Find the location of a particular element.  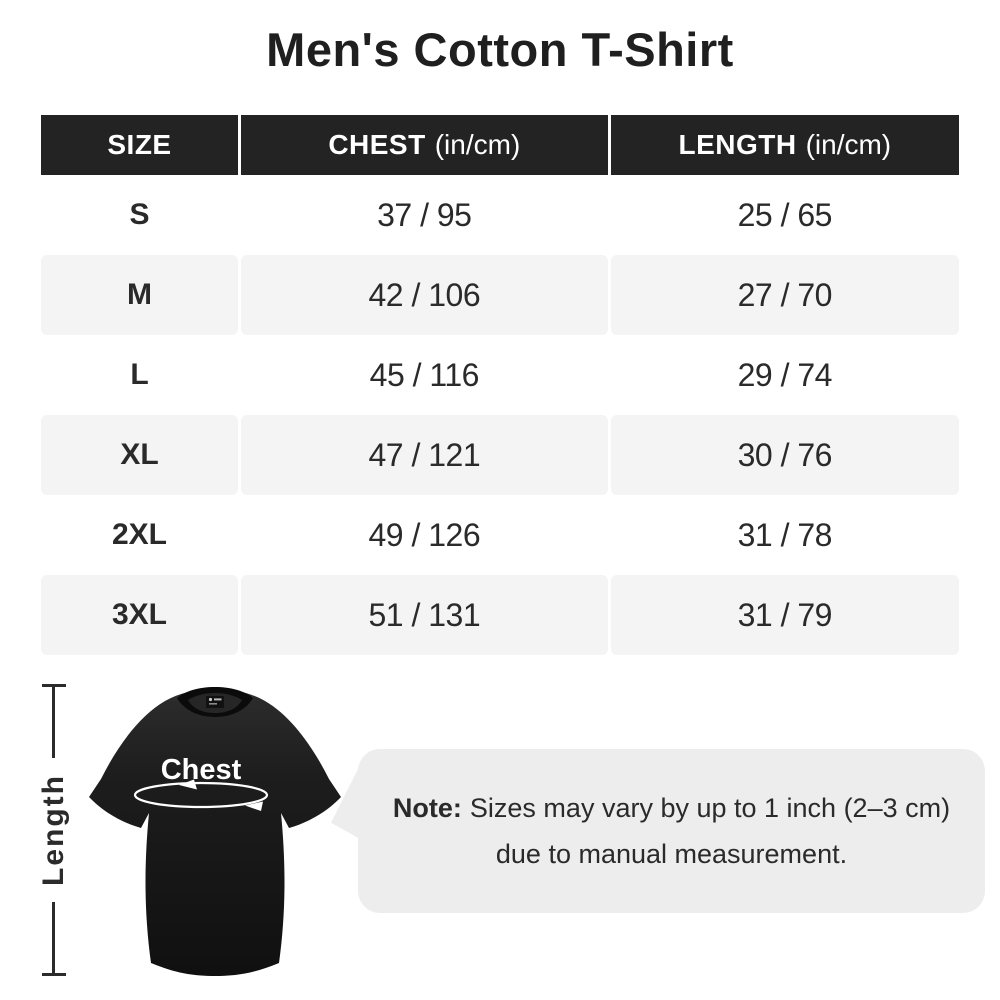

header-cell-chest: CHEST (in/cm) is located at coordinates (424, 145).